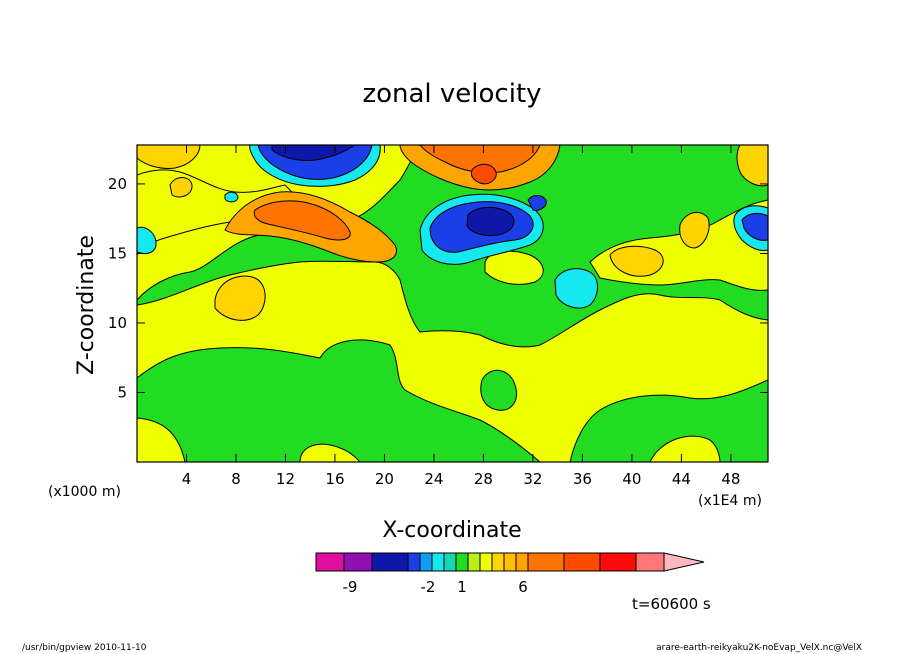  What do you see at coordinates (84, 648) in the screenshot?
I see `footer-left: /usr/bin/gpview 2010-11-10` at bounding box center [84, 648].